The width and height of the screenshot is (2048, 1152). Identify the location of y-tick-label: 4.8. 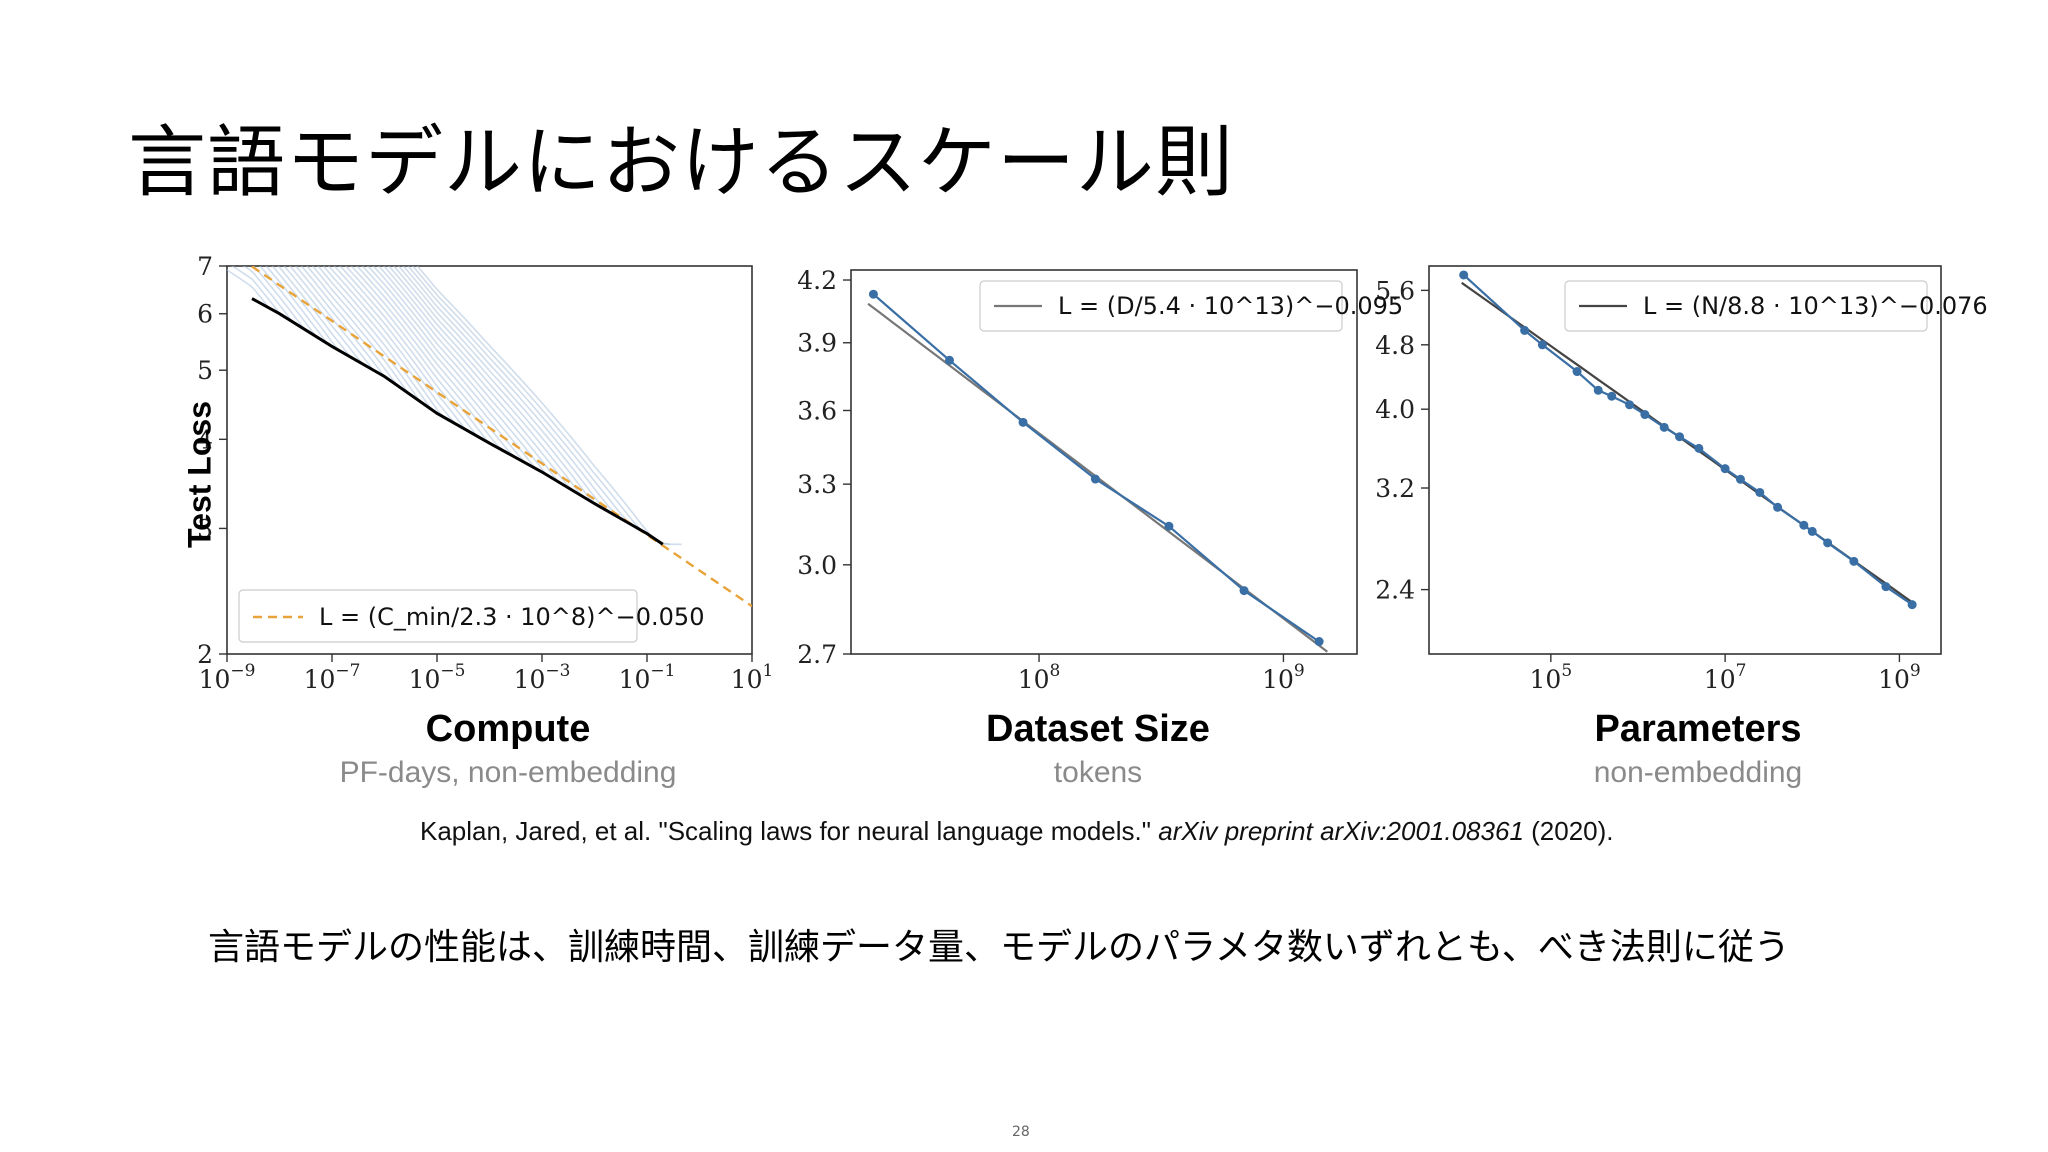
(1395, 345).